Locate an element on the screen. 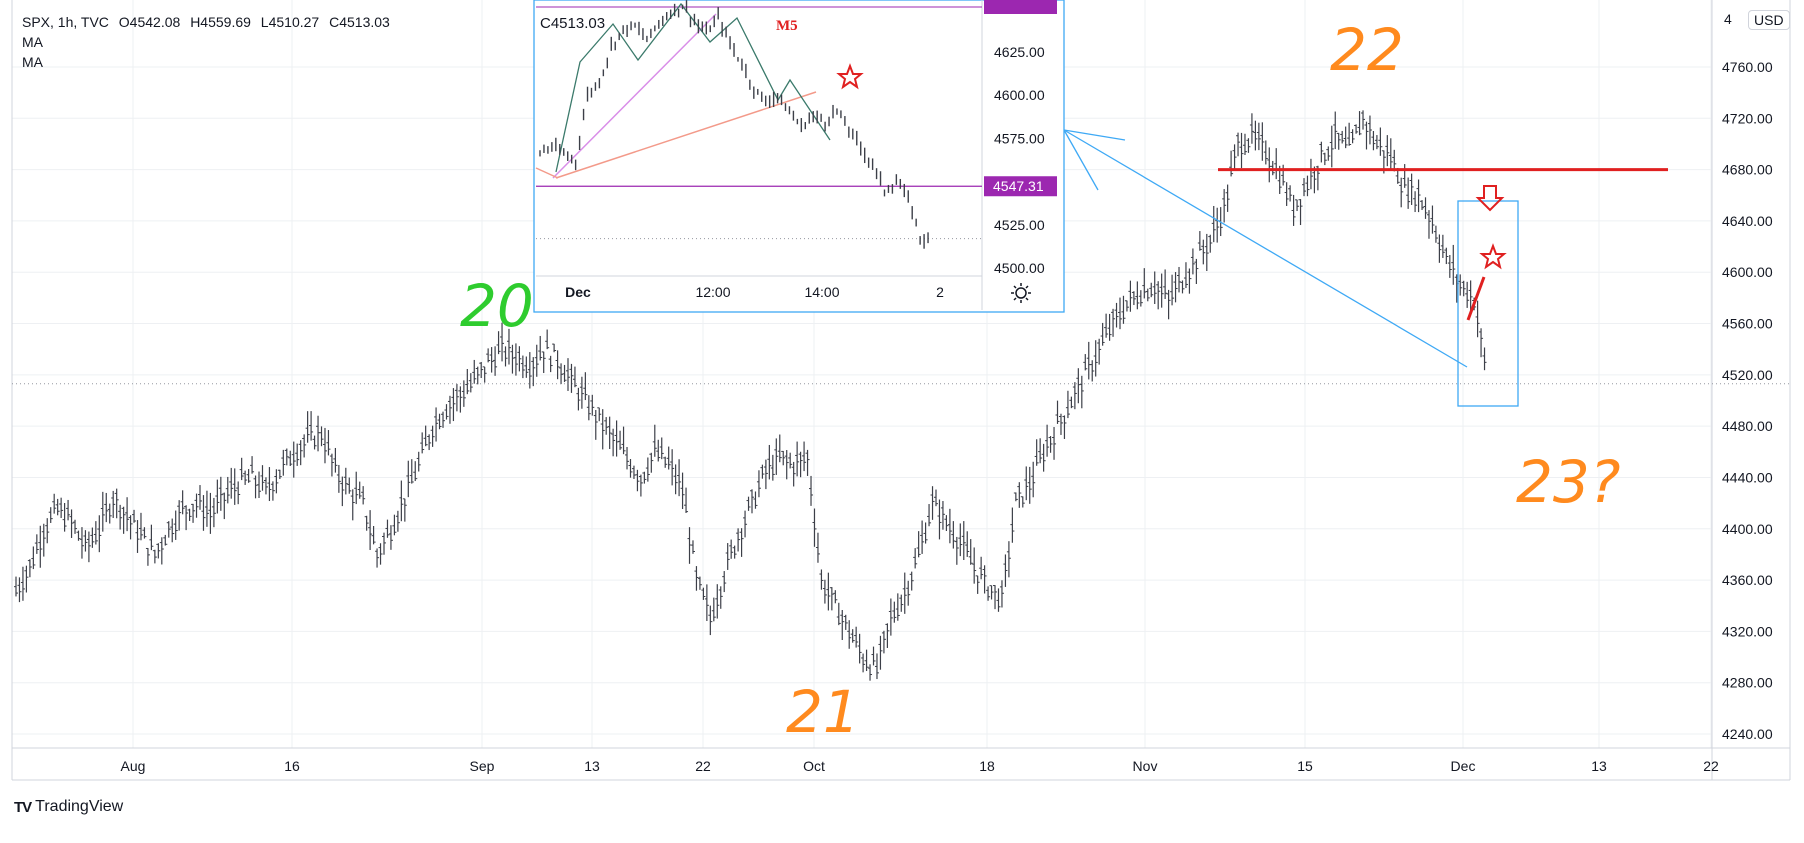  inset-price-tick: 4600.00 is located at coordinates (1019, 95).